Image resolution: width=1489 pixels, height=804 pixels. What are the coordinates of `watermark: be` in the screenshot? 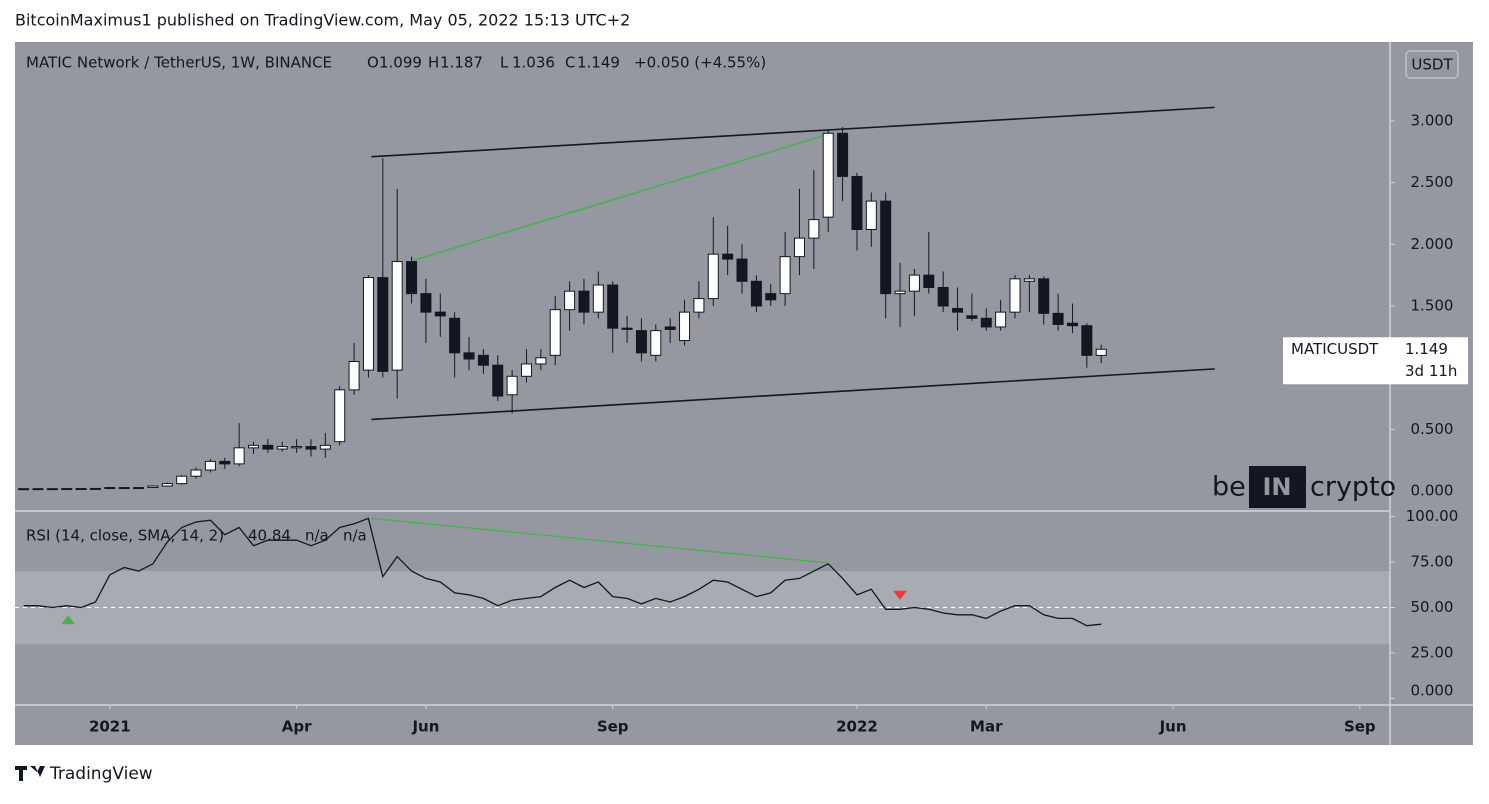 It's located at (1229, 487).